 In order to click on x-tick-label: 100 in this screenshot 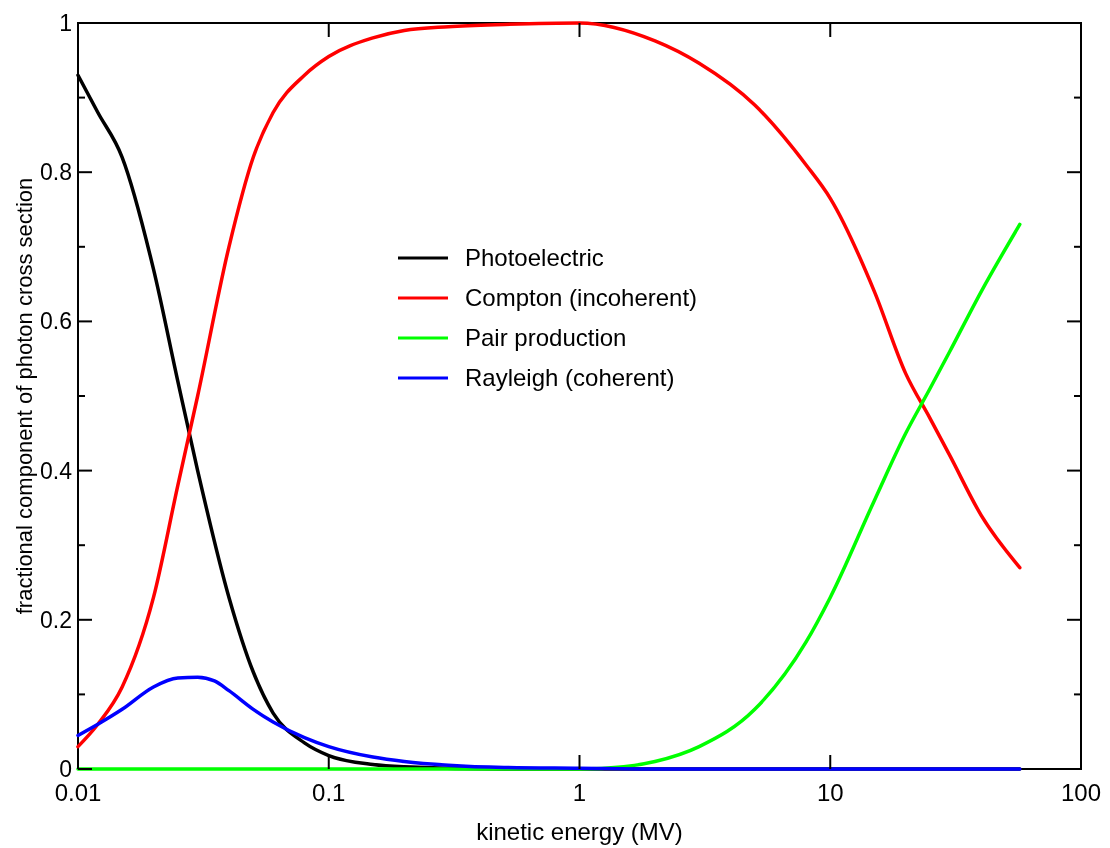, I will do `click(1081, 792)`.